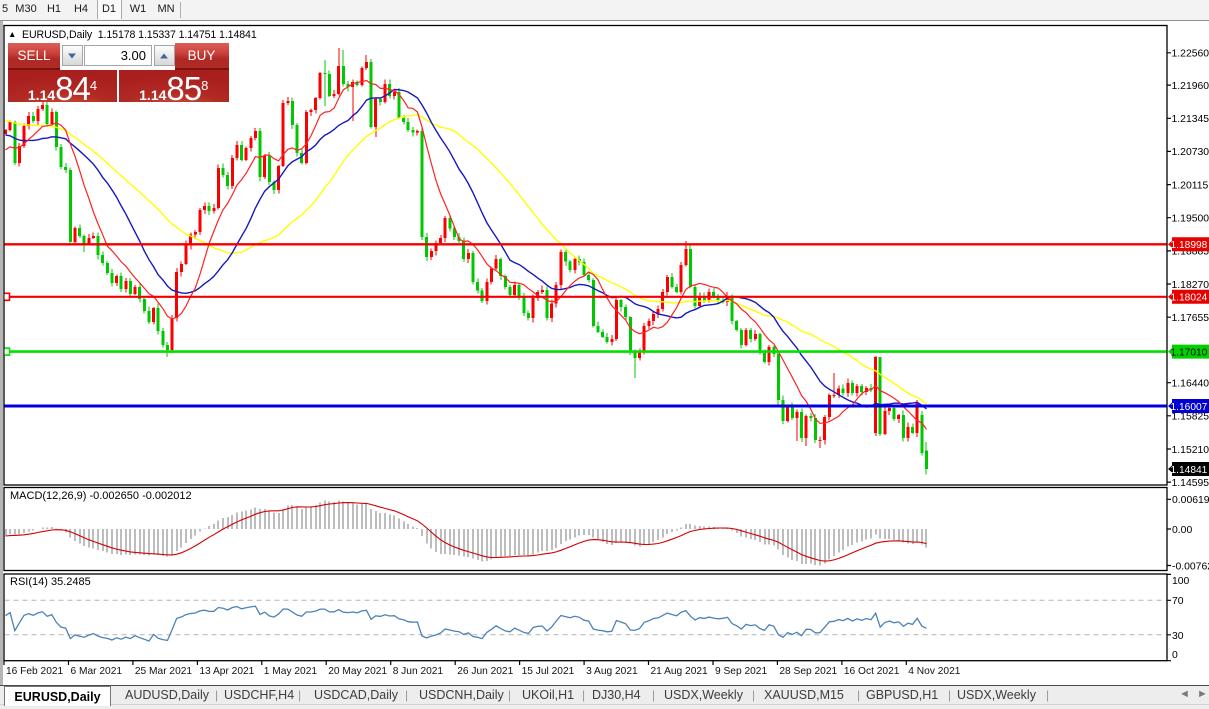 Image resolution: width=1209 pixels, height=709 pixels. Describe the element at coordinates (226, 671) in the screenshot. I see `svg-text: 13 Apr 2021` at that location.